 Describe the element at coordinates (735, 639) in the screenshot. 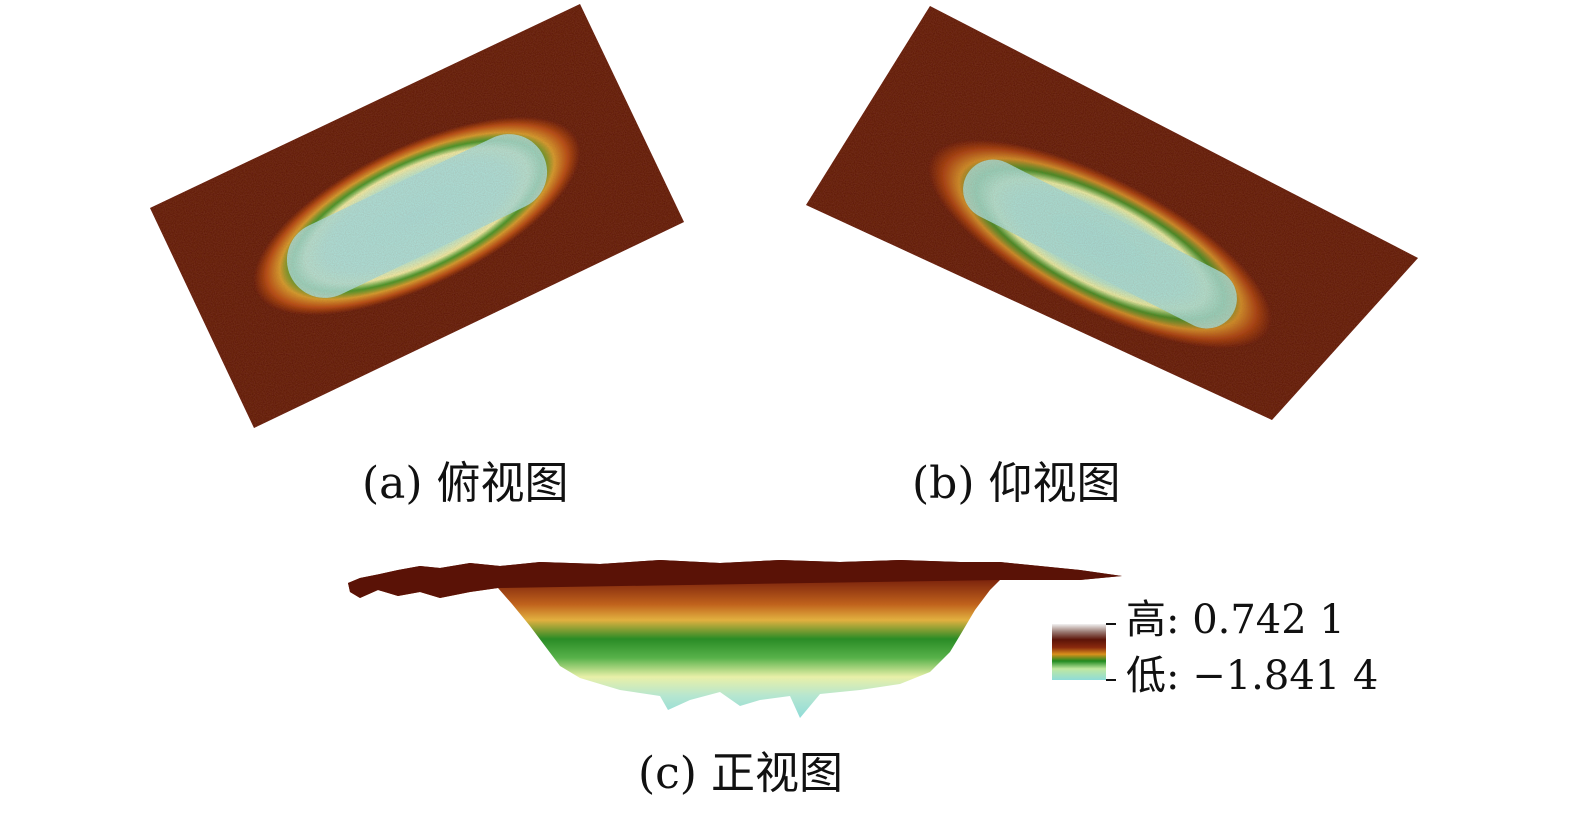

I see `front-view-surface` at that location.